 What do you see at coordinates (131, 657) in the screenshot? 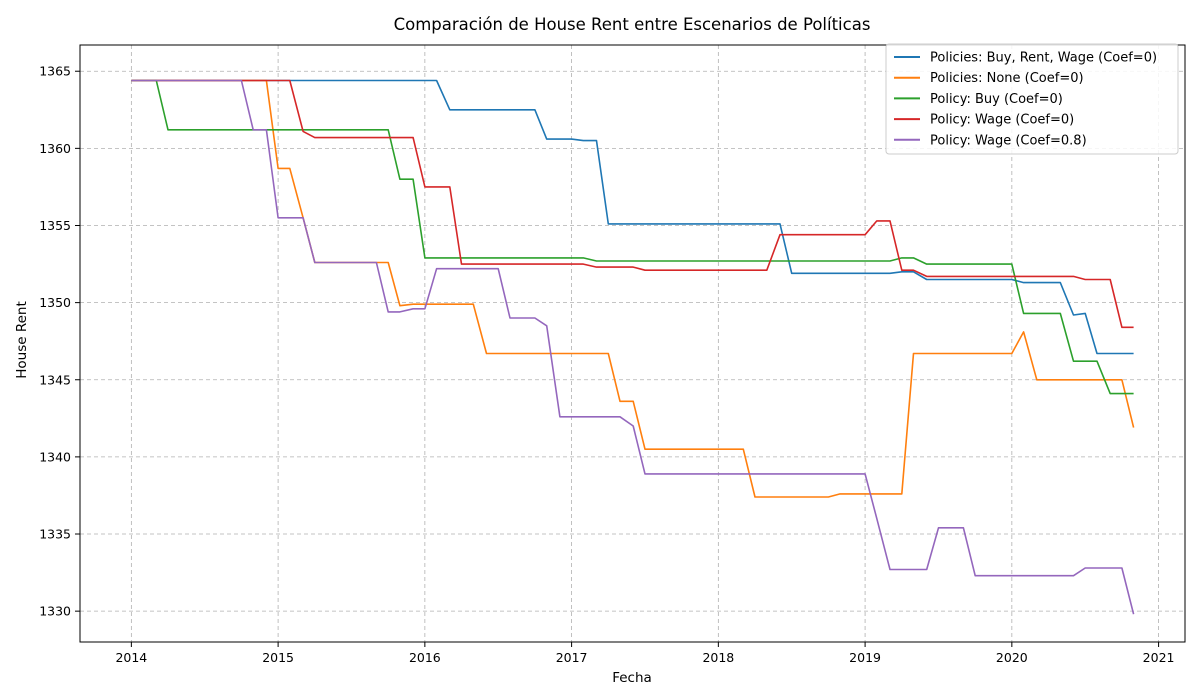
I see `x-tick-label: 2014` at bounding box center [131, 657].